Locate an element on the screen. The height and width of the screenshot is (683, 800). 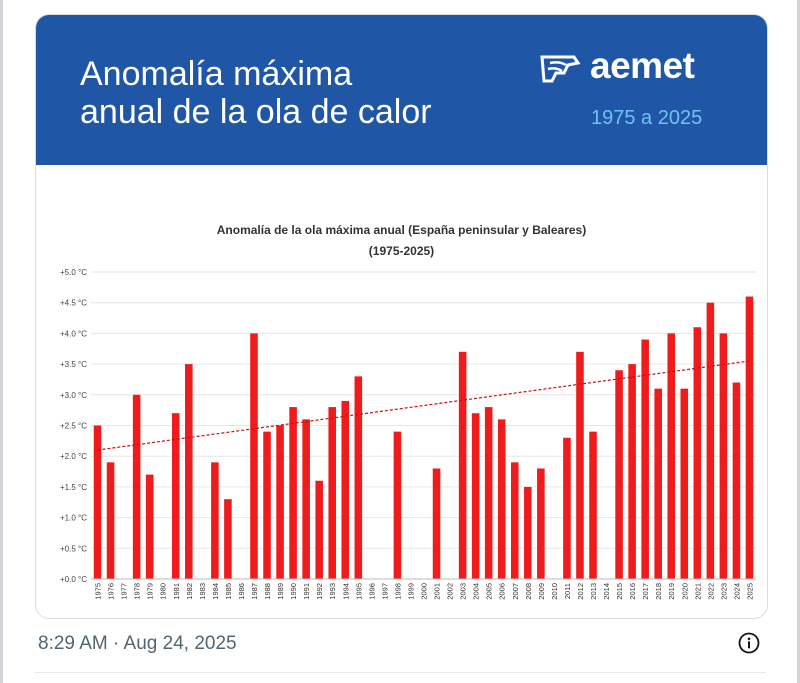
x-tick-label: 1993 is located at coordinates (332, 591).